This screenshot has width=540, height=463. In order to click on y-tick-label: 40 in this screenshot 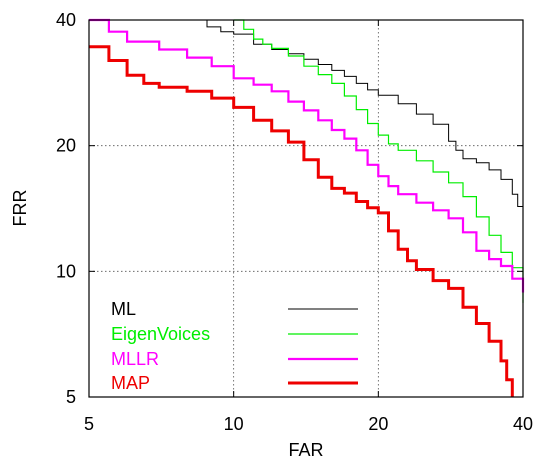, I will do `click(66, 20)`.